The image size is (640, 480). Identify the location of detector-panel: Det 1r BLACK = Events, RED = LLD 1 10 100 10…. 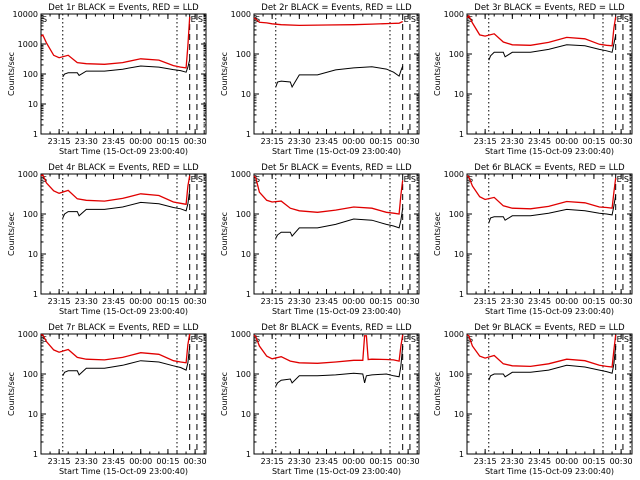
(106, 80).